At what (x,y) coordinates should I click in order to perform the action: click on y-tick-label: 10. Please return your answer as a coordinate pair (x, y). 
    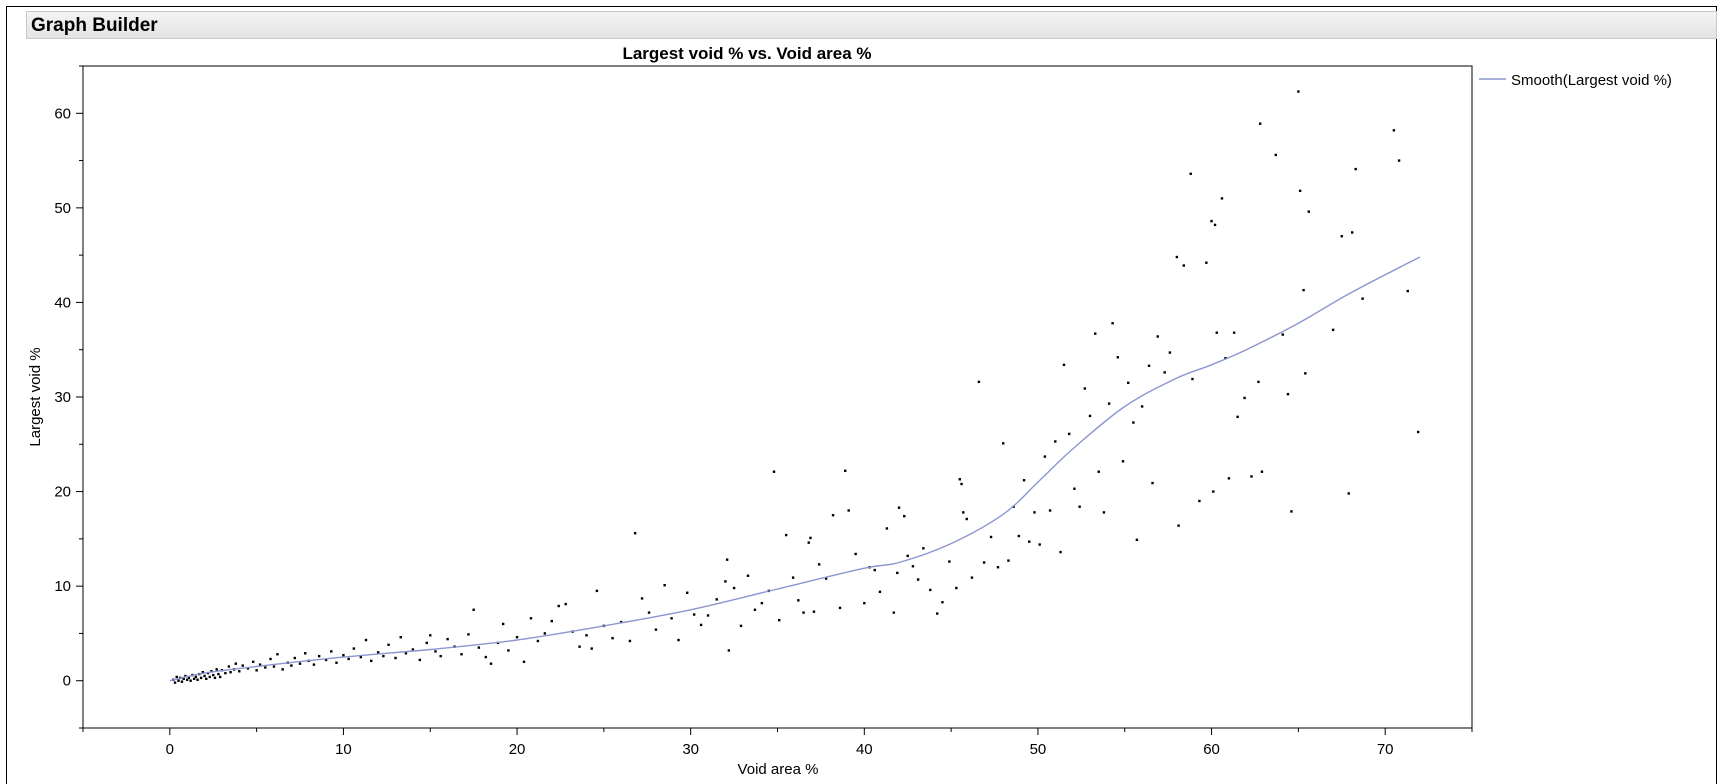
    Looking at the image, I should click on (62, 586).